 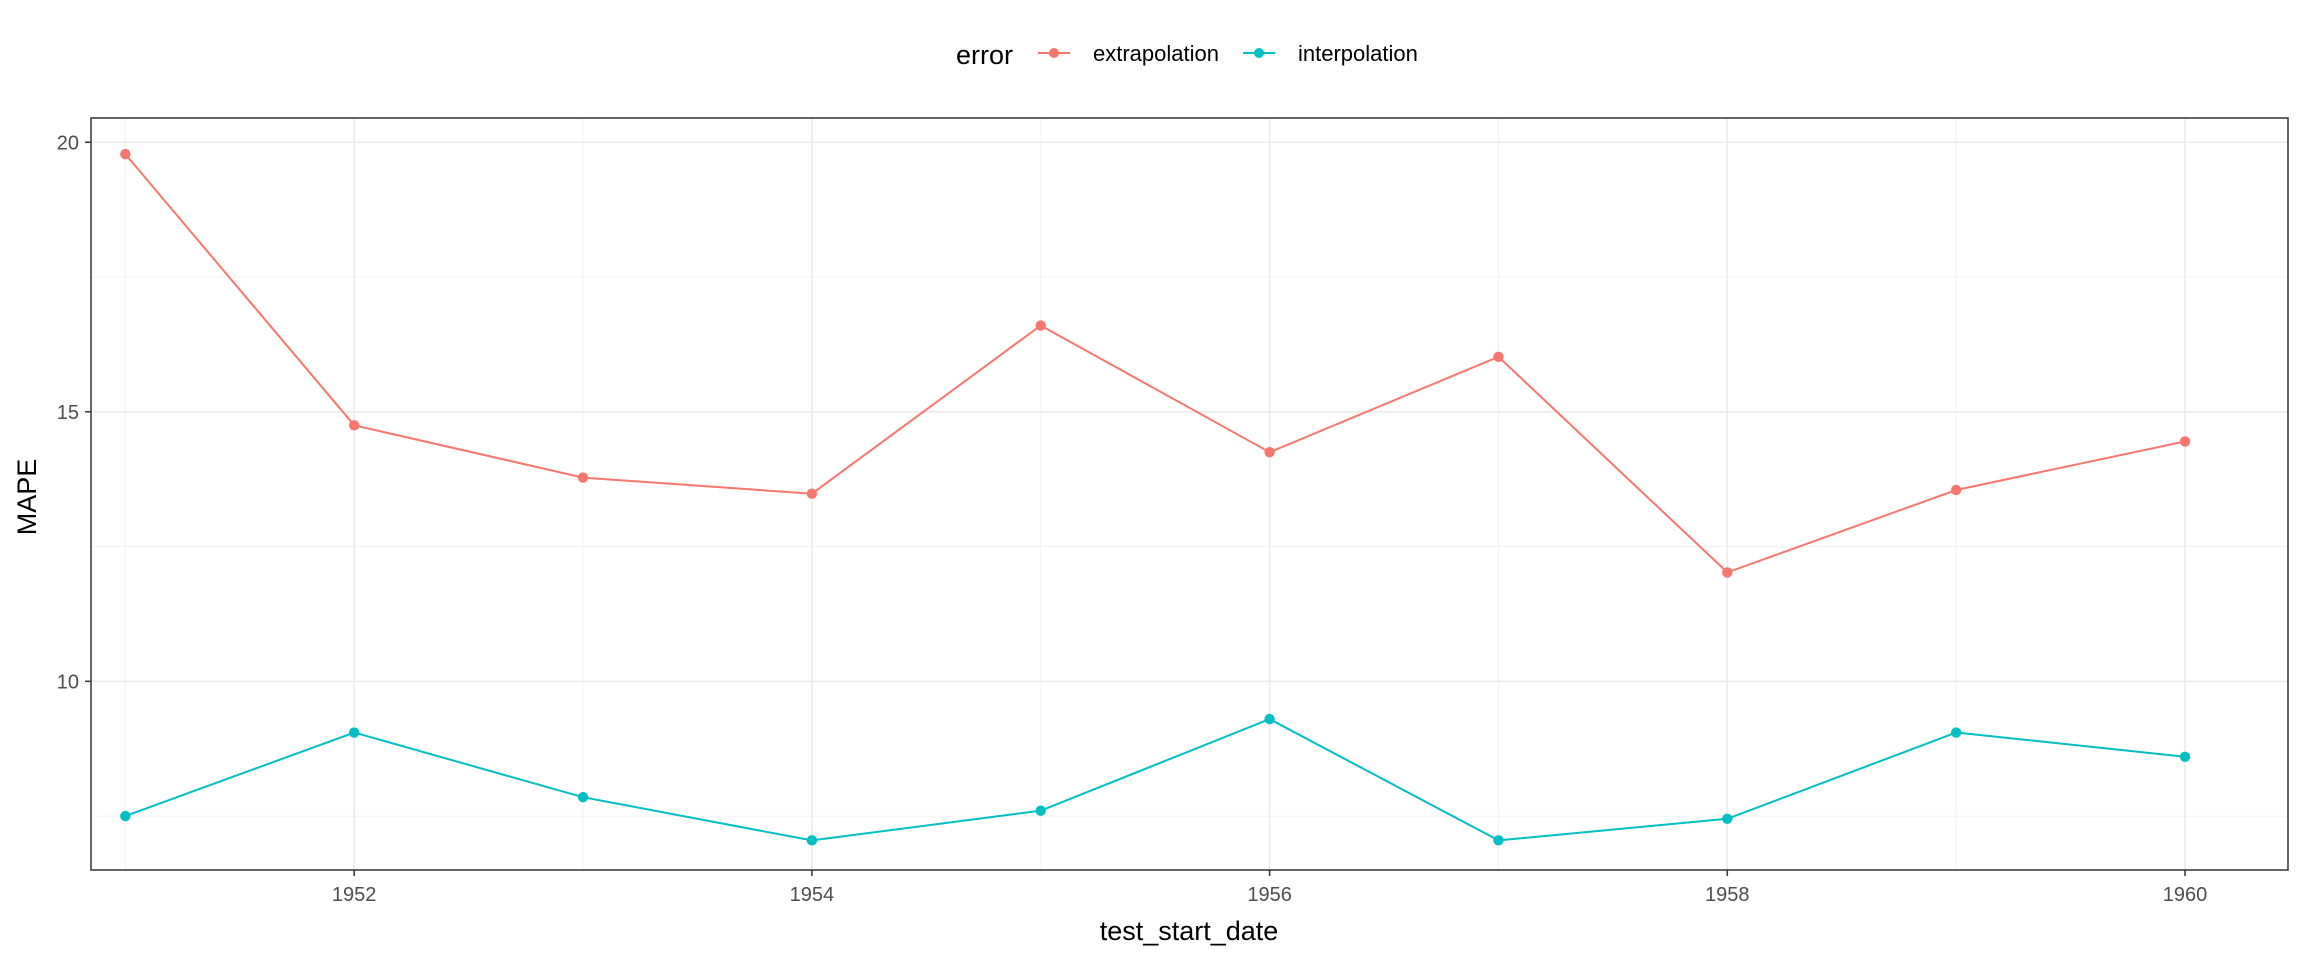 I want to click on y-axis-title: MAPE, so click(x=27, y=497).